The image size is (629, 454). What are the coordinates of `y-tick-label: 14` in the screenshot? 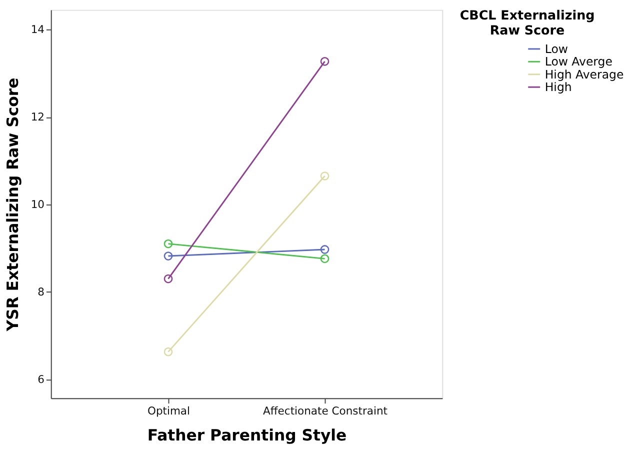 It's located at (37, 29).